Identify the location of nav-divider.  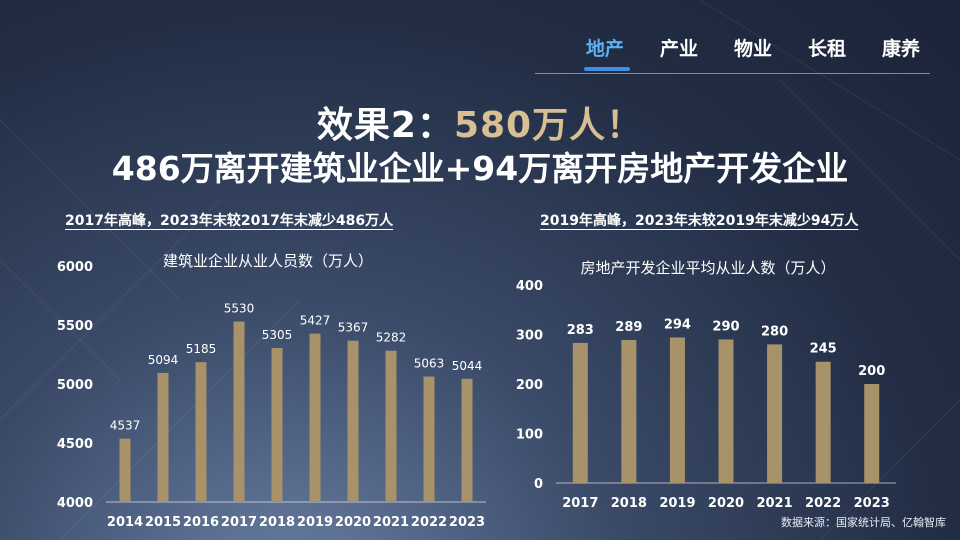
(732, 73).